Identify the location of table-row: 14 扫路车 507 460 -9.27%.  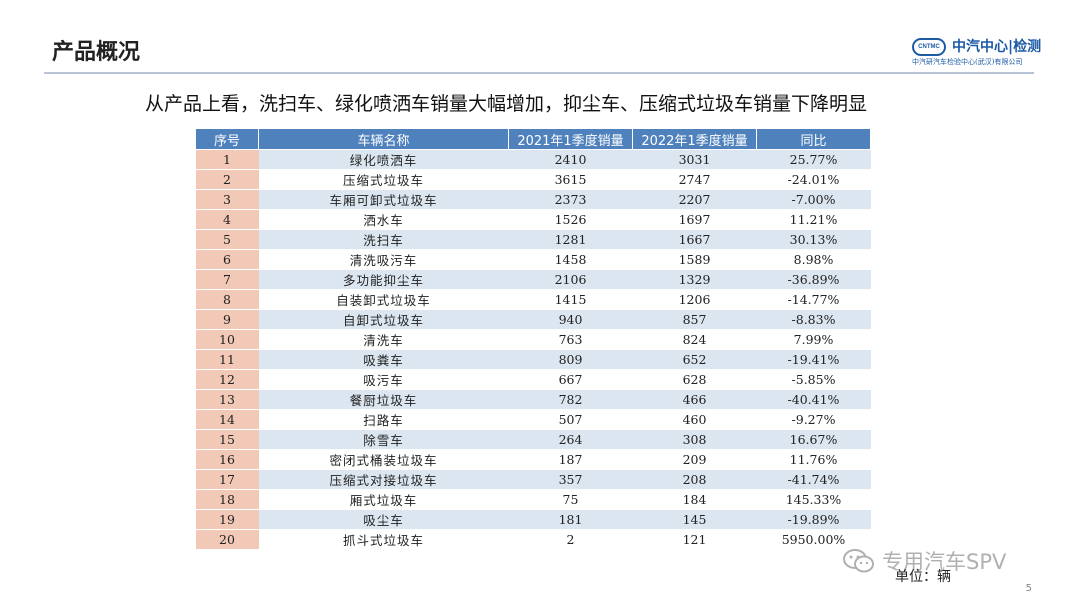
(533, 419).